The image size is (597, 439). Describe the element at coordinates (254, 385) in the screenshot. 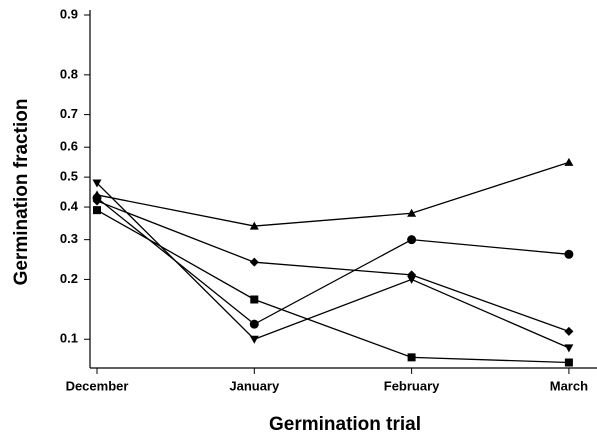

I see `x-tick-label: January` at that location.